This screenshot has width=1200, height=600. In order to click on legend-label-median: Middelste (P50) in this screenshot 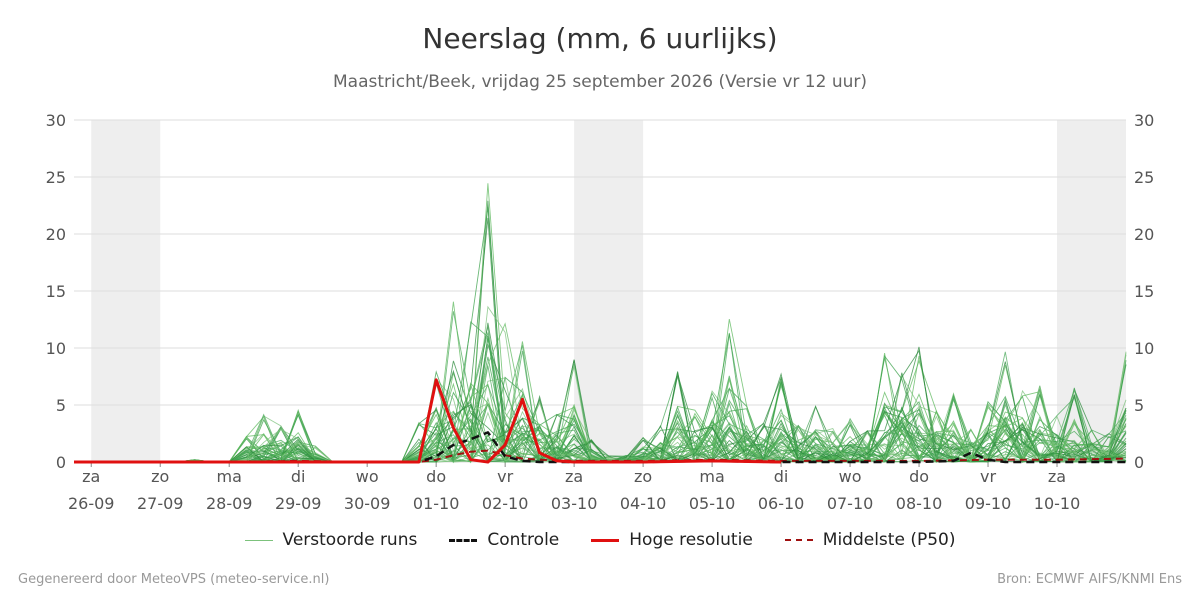, I will do `click(889, 540)`.